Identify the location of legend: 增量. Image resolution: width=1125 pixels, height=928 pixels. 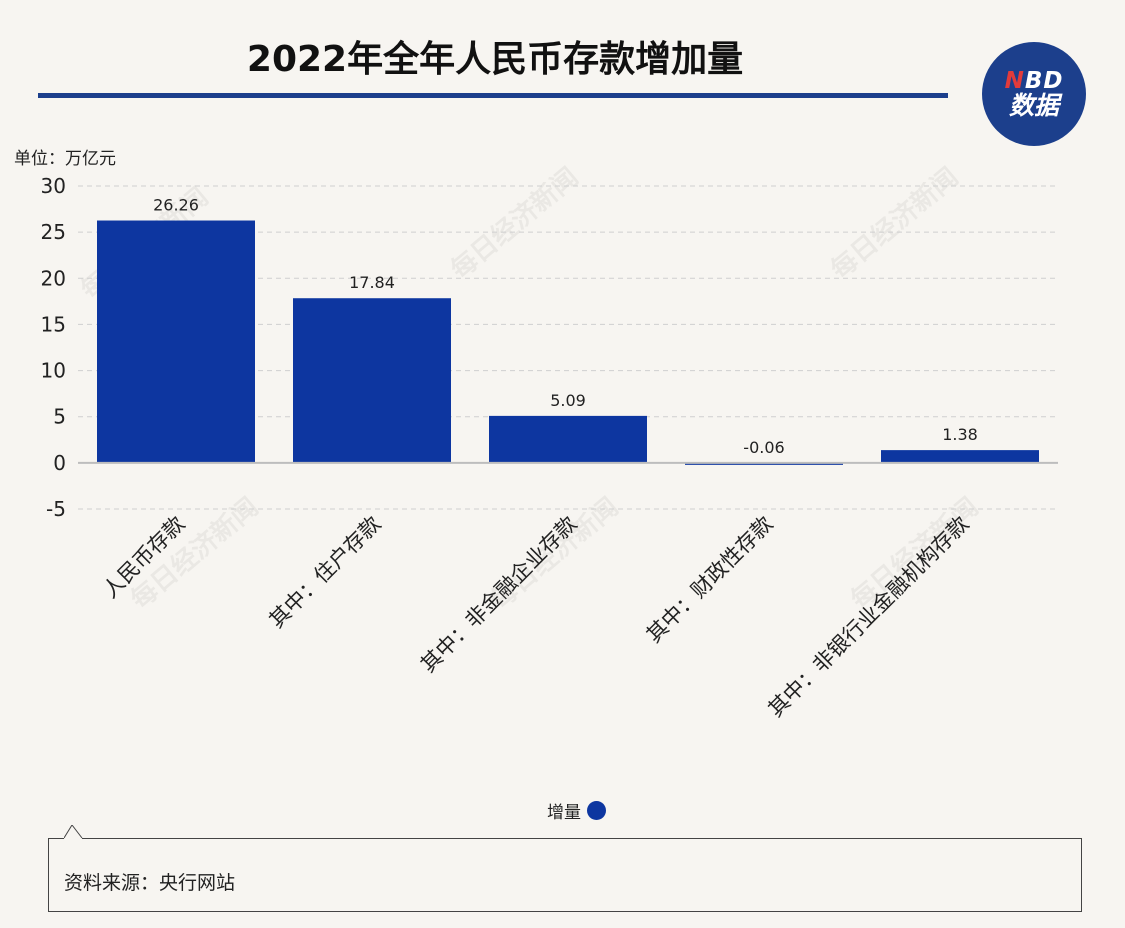
(576, 810).